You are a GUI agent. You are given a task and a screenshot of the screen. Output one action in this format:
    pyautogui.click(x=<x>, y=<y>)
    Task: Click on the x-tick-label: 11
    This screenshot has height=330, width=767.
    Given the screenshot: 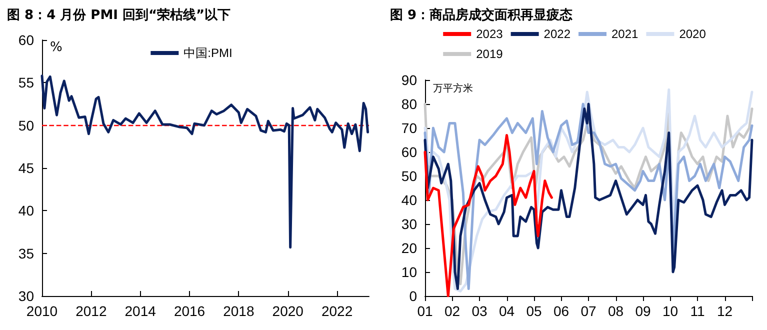 What is the action you would take?
    pyautogui.click(x=697, y=311)
    